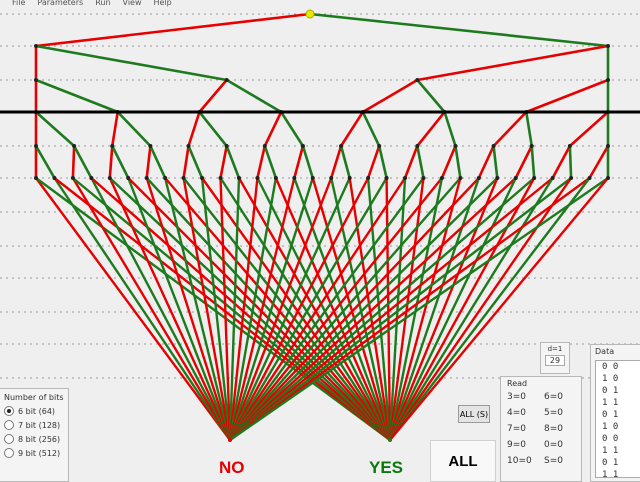 Image resolution: width=640 pixels, height=482 pixels. What do you see at coordinates (516, 429) in the screenshot?
I see `read-value: 7=0` at bounding box center [516, 429].